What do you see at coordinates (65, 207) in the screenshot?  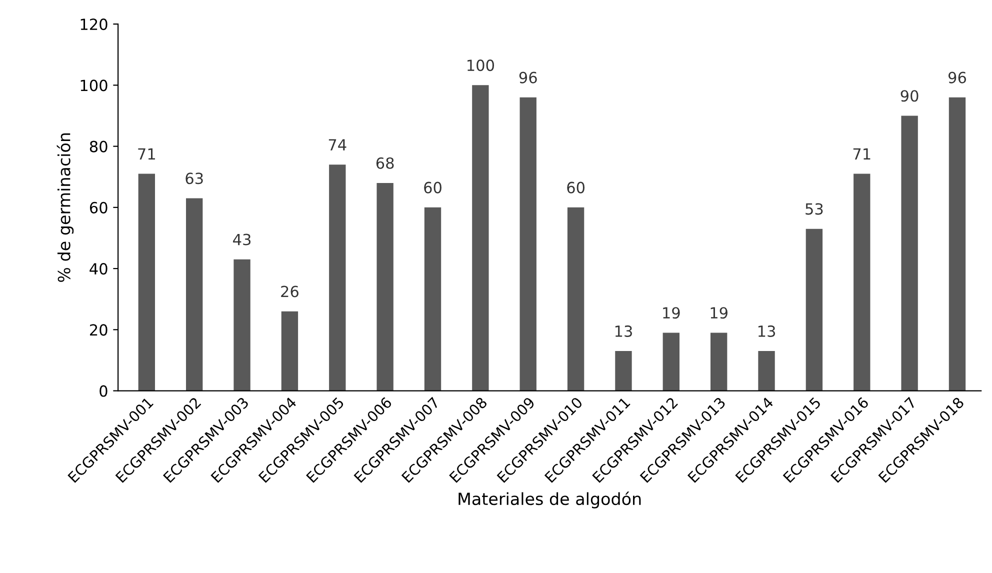 I see `y-axis-title: % de germinación` at bounding box center [65, 207].